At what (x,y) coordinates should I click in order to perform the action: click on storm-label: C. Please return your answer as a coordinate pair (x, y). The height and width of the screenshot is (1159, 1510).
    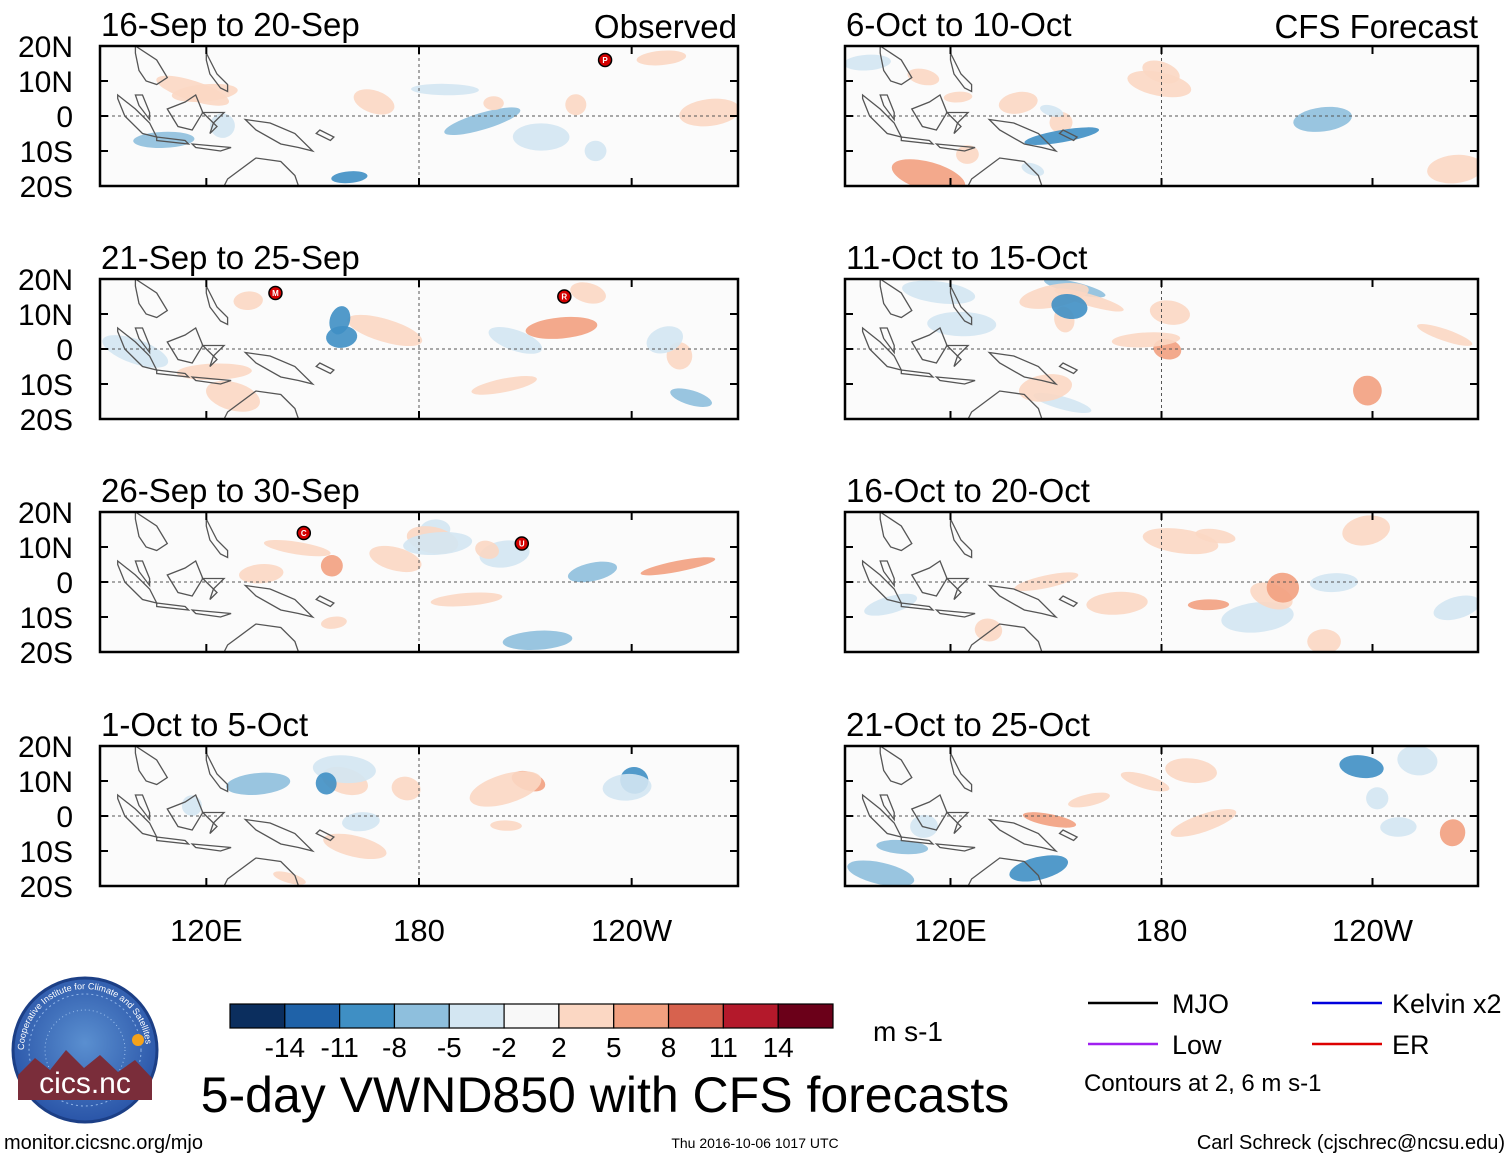
    Looking at the image, I should click on (304, 533).